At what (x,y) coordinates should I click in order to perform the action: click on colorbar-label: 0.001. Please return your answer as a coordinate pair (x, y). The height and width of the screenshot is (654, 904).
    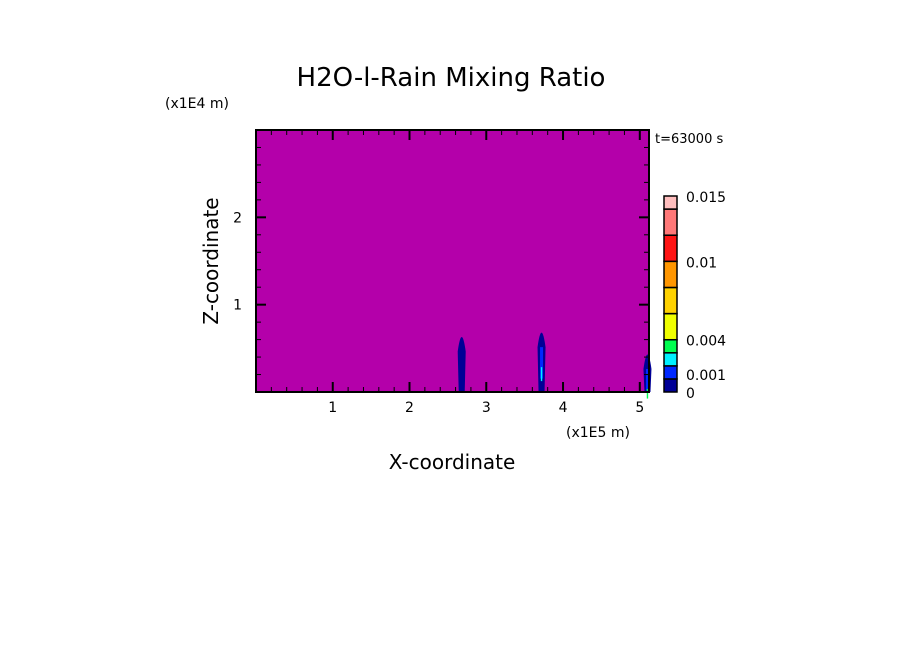
    Looking at the image, I should click on (706, 376).